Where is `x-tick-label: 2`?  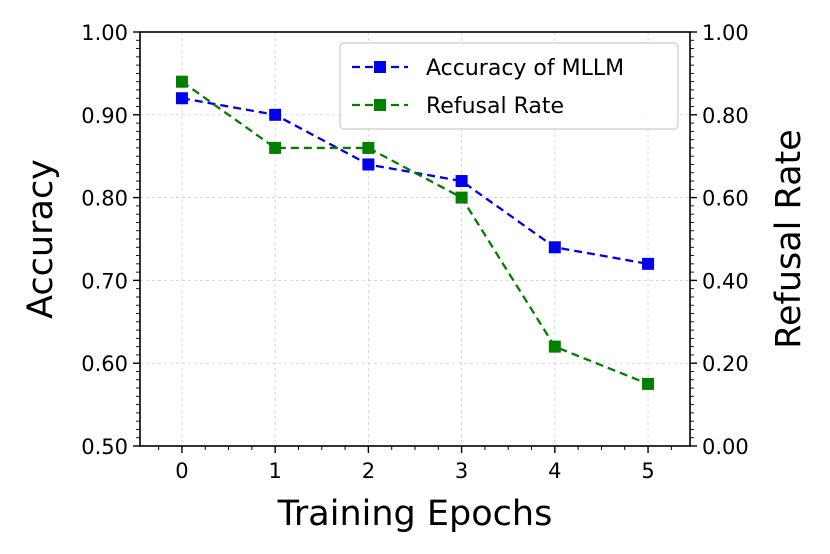
x-tick-label: 2 is located at coordinates (368, 471).